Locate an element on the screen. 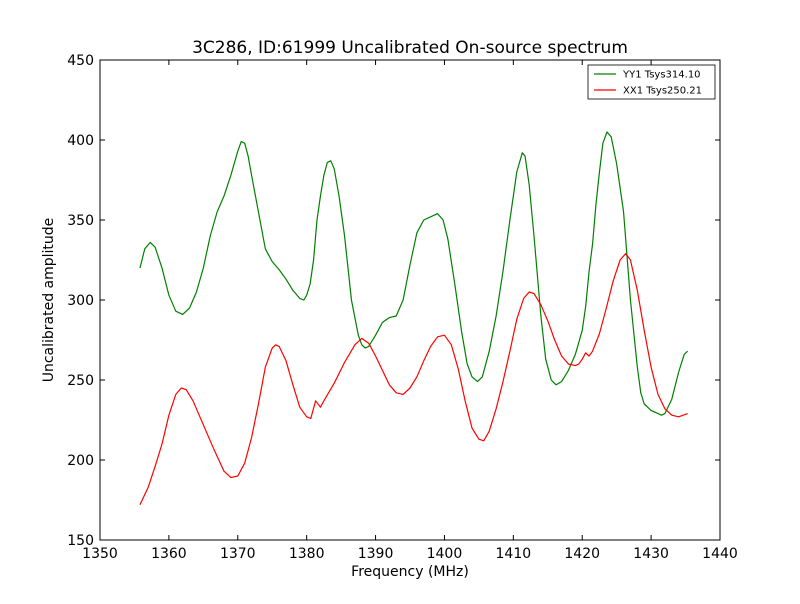 Image resolution: width=800 pixels, height=604 pixels. legend-label-yy1: YY1 Tsys314.10 is located at coordinates (661, 75).